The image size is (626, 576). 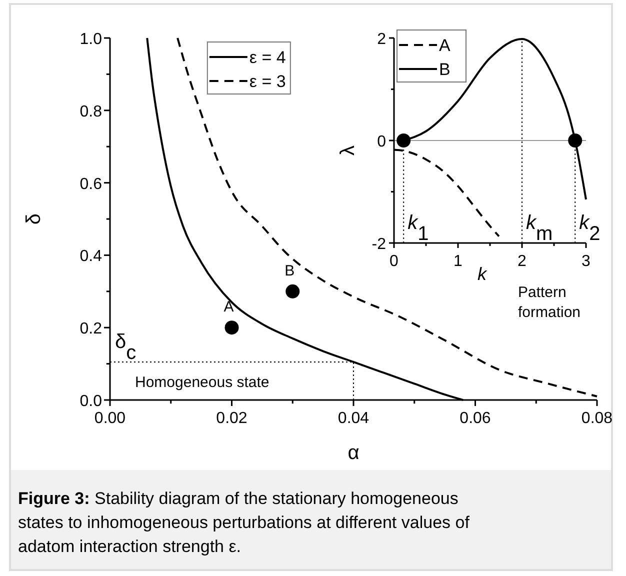 I want to click on x-tick-label: 0.08, so click(x=597, y=418).